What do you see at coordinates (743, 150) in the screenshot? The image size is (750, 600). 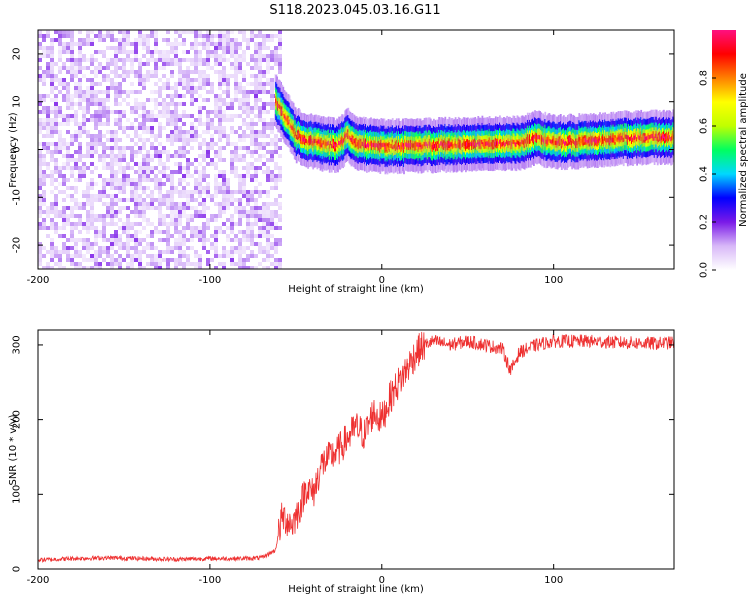 I see `colorbar-label: Normalized spectral amplitude` at bounding box center [743, 150].